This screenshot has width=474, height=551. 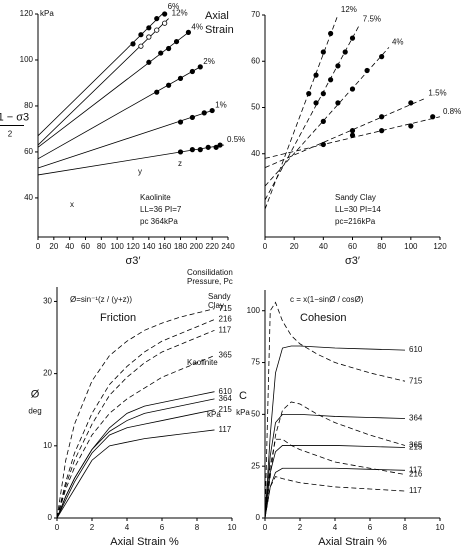 What do you see at coordinates (118, 318) in the screenshot?
I see `annotation: Friction` at bounding box center [118, 318].